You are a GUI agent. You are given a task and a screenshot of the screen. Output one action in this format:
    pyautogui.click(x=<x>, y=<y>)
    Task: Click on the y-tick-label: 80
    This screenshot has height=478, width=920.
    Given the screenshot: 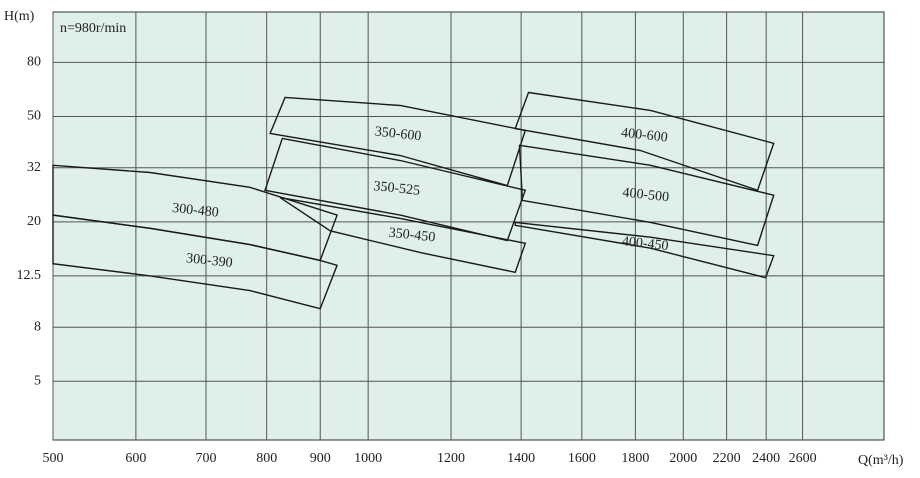 What is the action you would take?
    pyautogui.click(x=34, y=62)
    